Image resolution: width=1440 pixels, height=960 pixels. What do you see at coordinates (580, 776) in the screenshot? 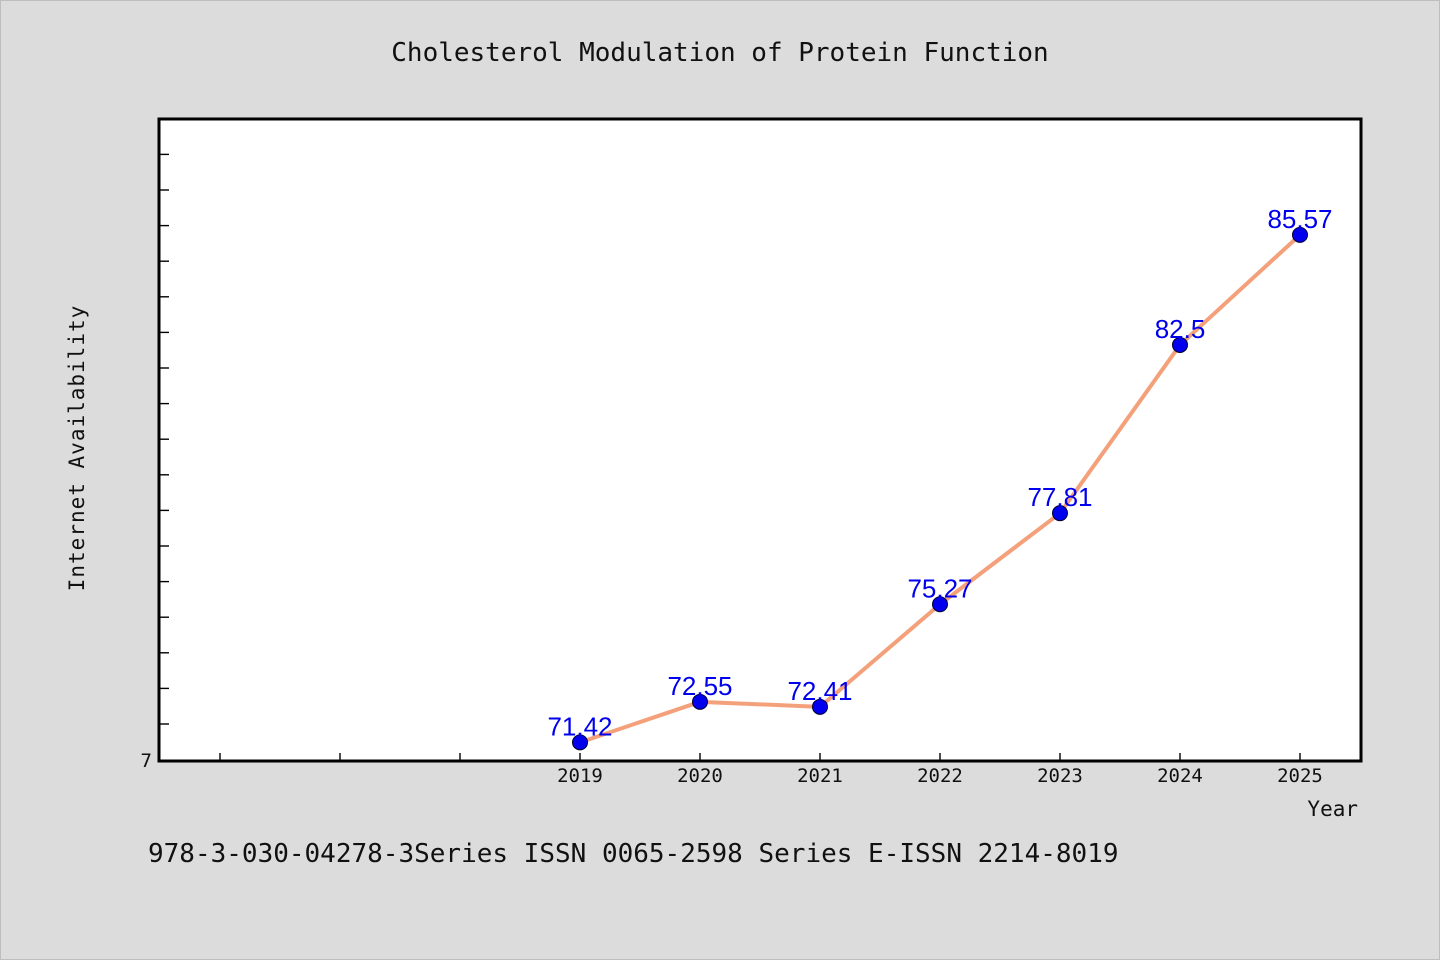
I see `x-tick-label: 2019` at bounding box center [580, 776].